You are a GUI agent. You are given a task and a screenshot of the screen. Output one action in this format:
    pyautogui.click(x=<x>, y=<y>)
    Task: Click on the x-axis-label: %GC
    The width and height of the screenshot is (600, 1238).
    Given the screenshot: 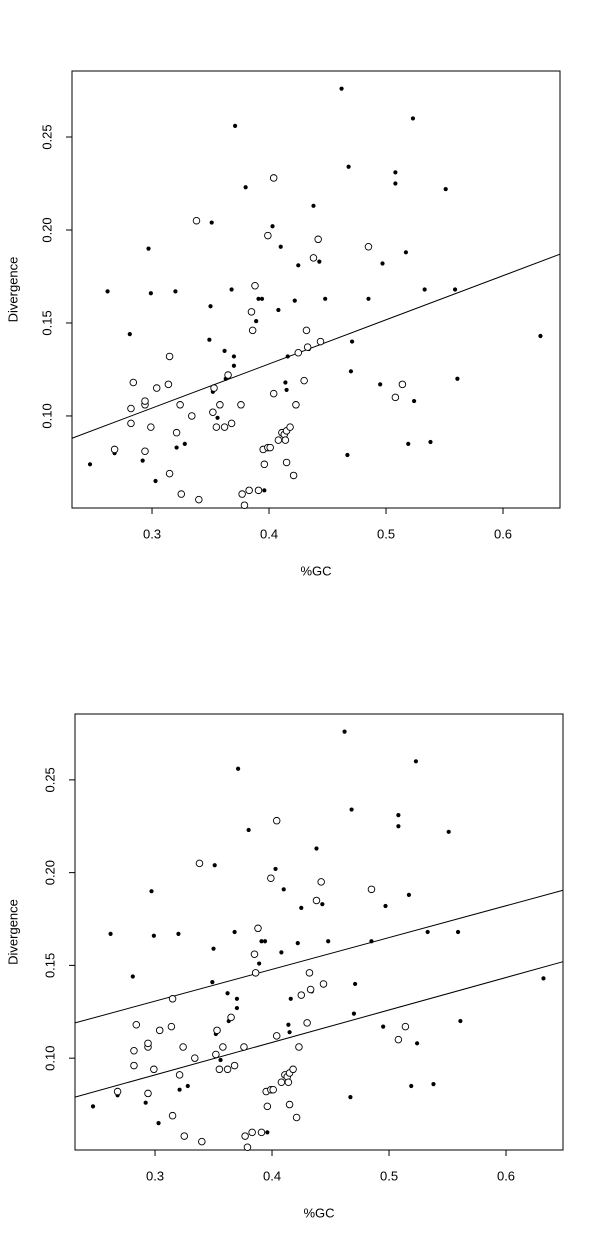 What is the action you would take?
    pyautogui.click(x=318, y=1212)
    